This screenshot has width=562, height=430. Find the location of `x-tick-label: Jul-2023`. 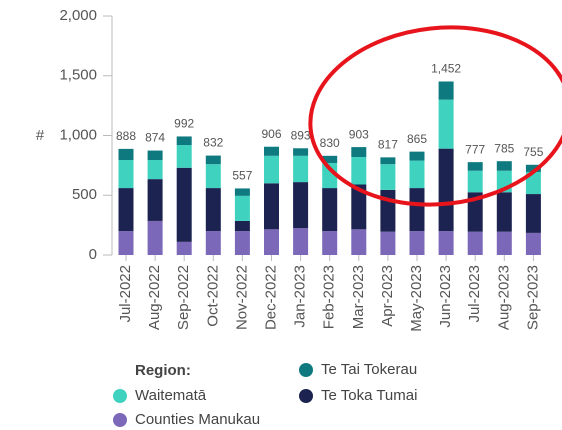

x-tick-label: Jul-2023 is located at coordinates (474, 294).